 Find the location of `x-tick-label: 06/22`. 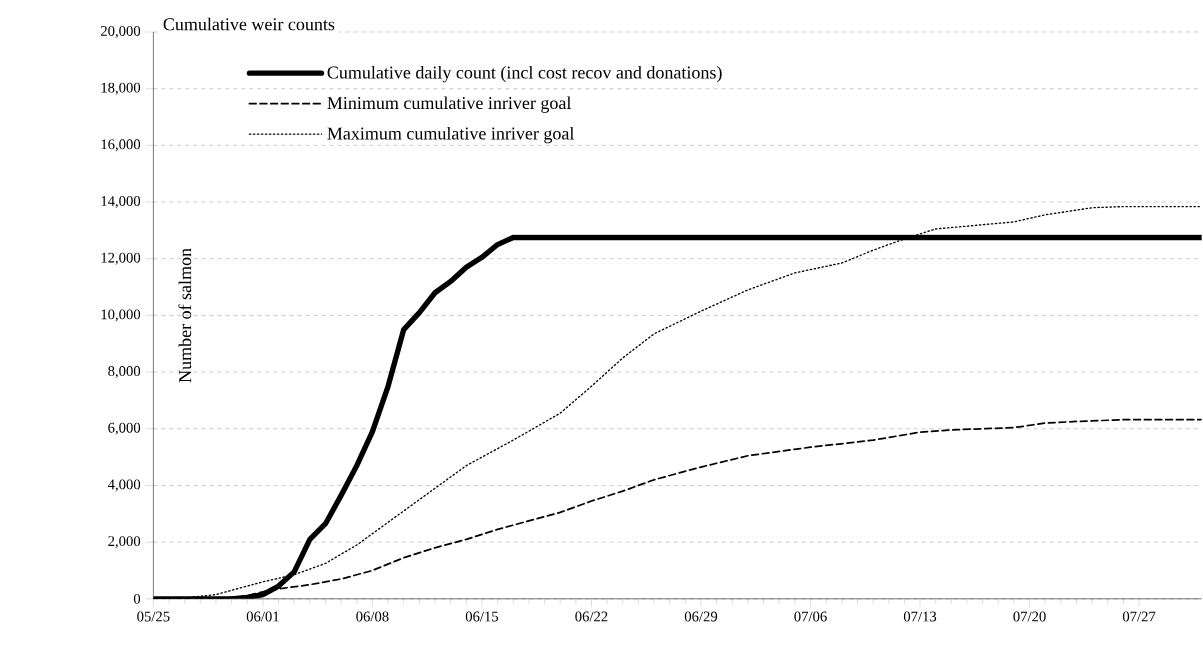

x-tick-label: 06/22 is located at coordinates (591, 616).